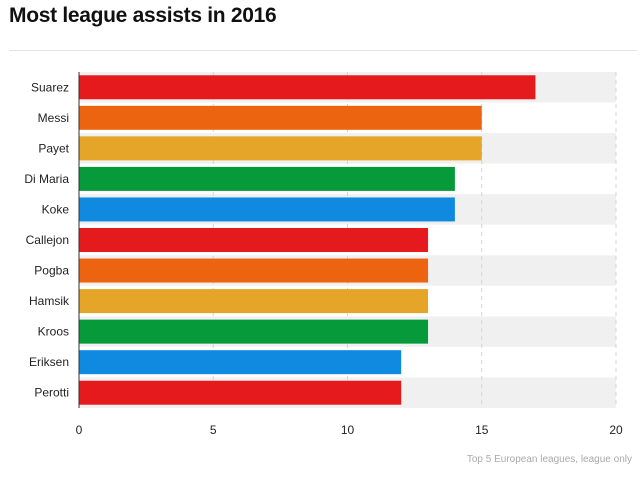 This screenshot has height=480, width=640. What do you see at coordinates (56, 209) in the screenshot?
I see `category-label: Koke` at bounding box center [56, 209].